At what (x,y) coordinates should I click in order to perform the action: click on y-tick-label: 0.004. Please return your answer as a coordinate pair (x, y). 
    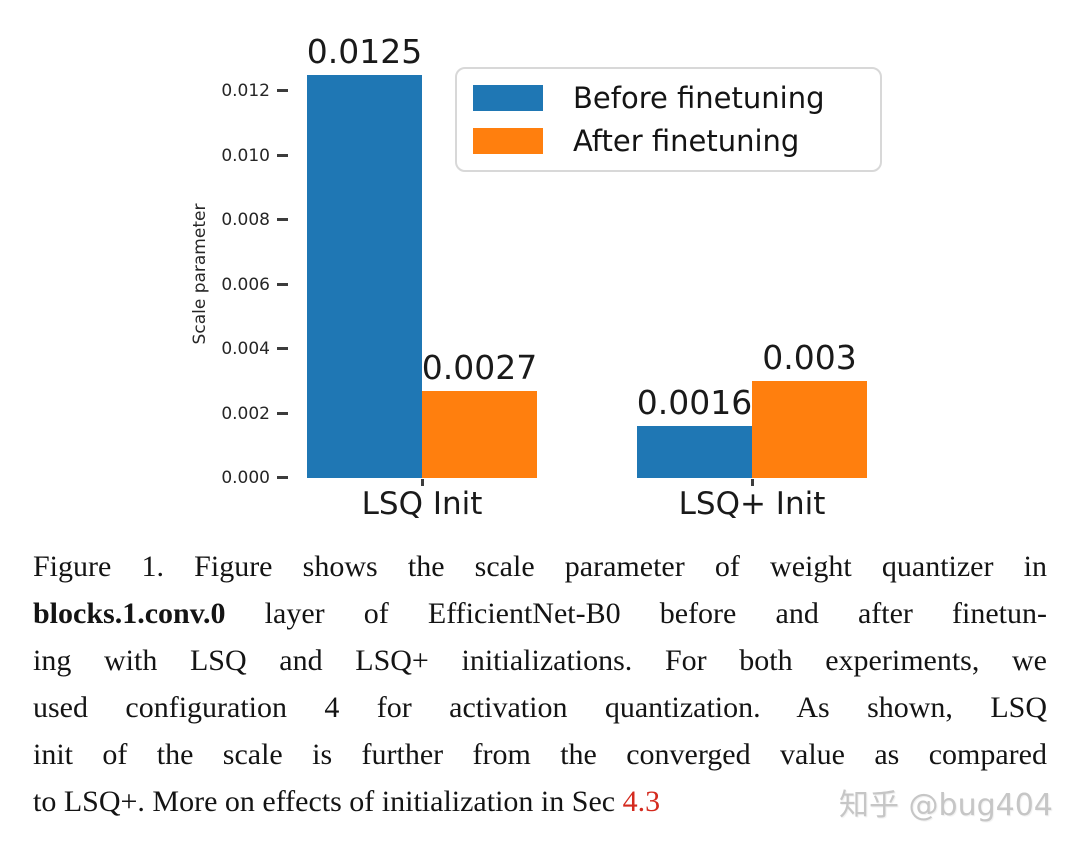
    Looking at the image, I should click on (245, 349).